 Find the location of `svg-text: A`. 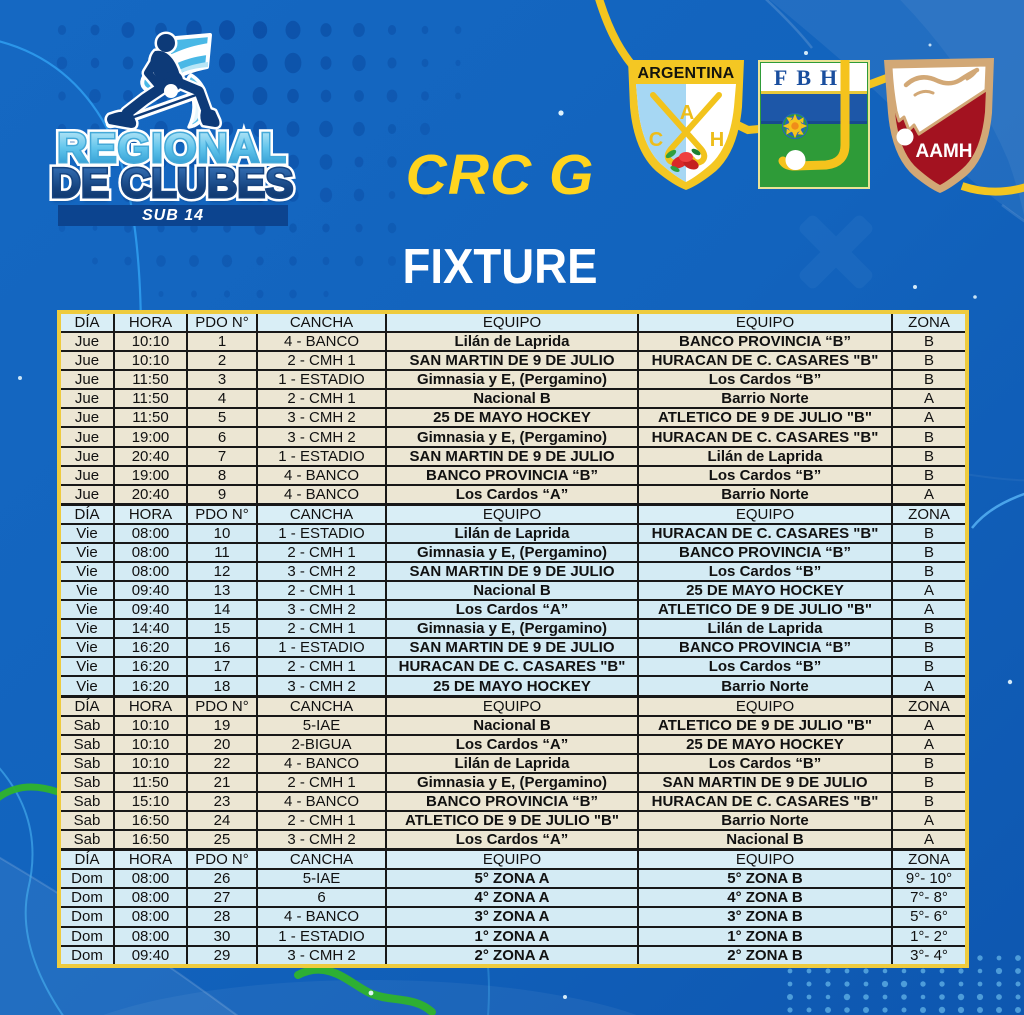

svg-text: A is located at coordinates (687, 113).